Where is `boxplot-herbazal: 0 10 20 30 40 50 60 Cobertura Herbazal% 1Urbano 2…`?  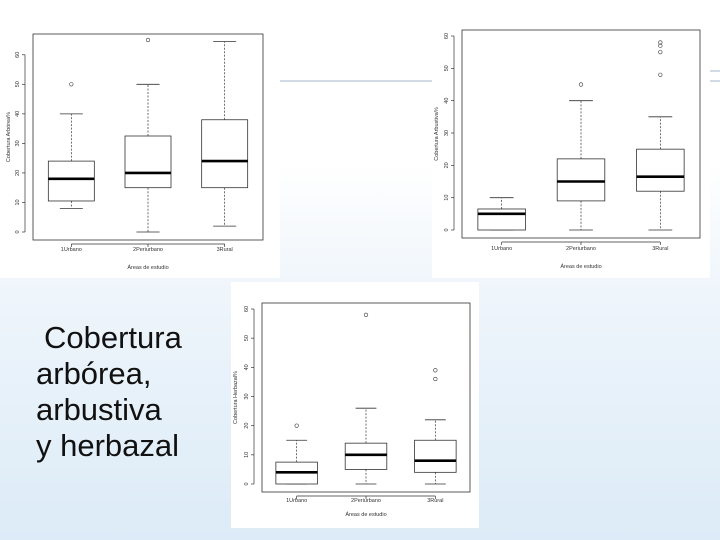
boxplot-herbazal: 0 10 20 30 40 50 60 Cobertura Herbazal% 1Urbano 2… is located at coordinates (352, 410).